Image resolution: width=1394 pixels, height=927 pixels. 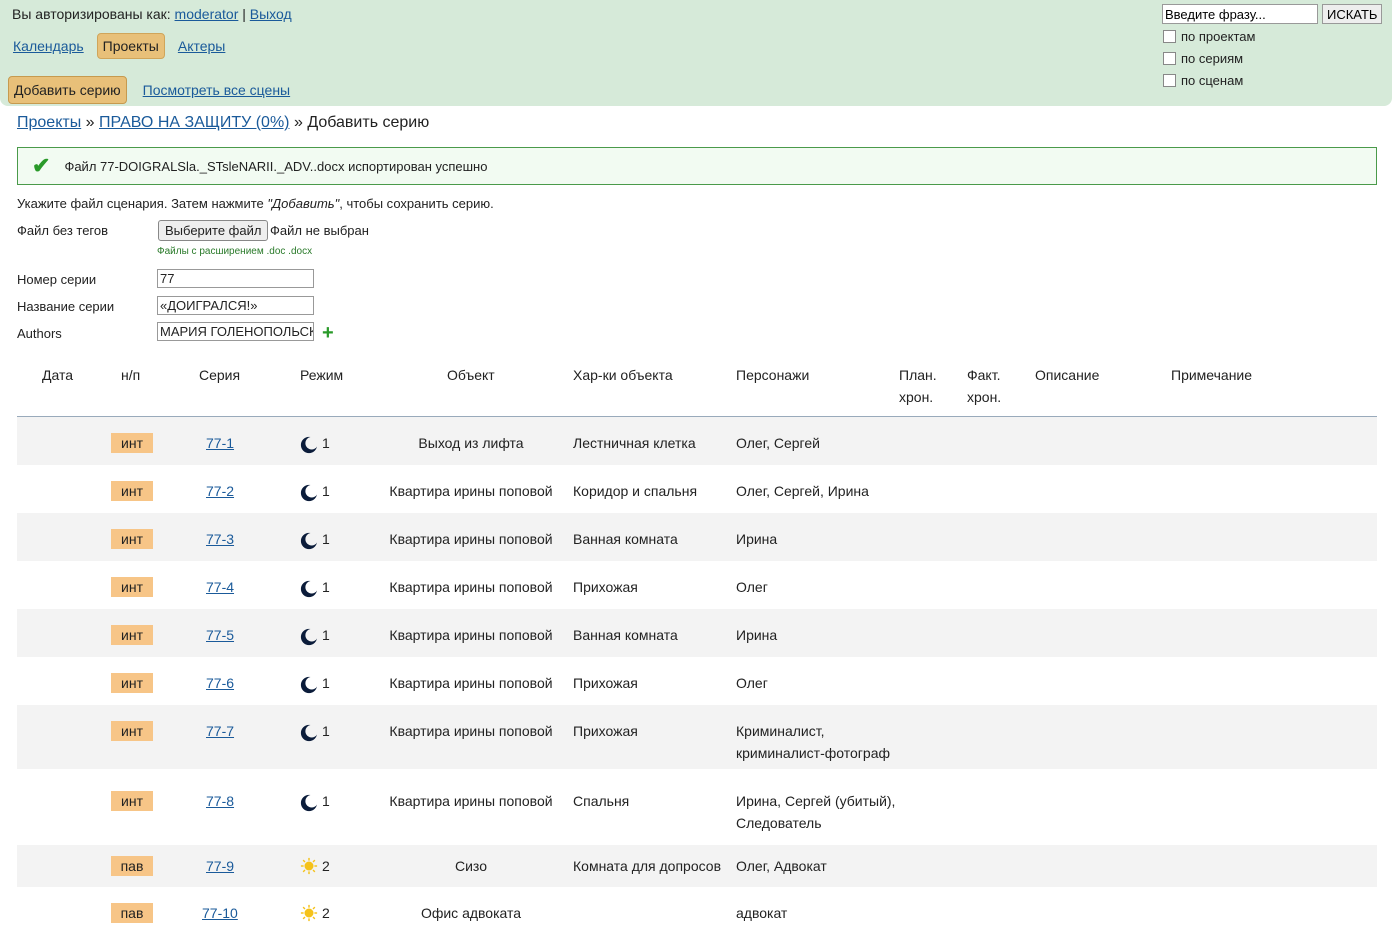 I want to click on th-object-props: Хар-ки объекта, so click(x=623, y=375).